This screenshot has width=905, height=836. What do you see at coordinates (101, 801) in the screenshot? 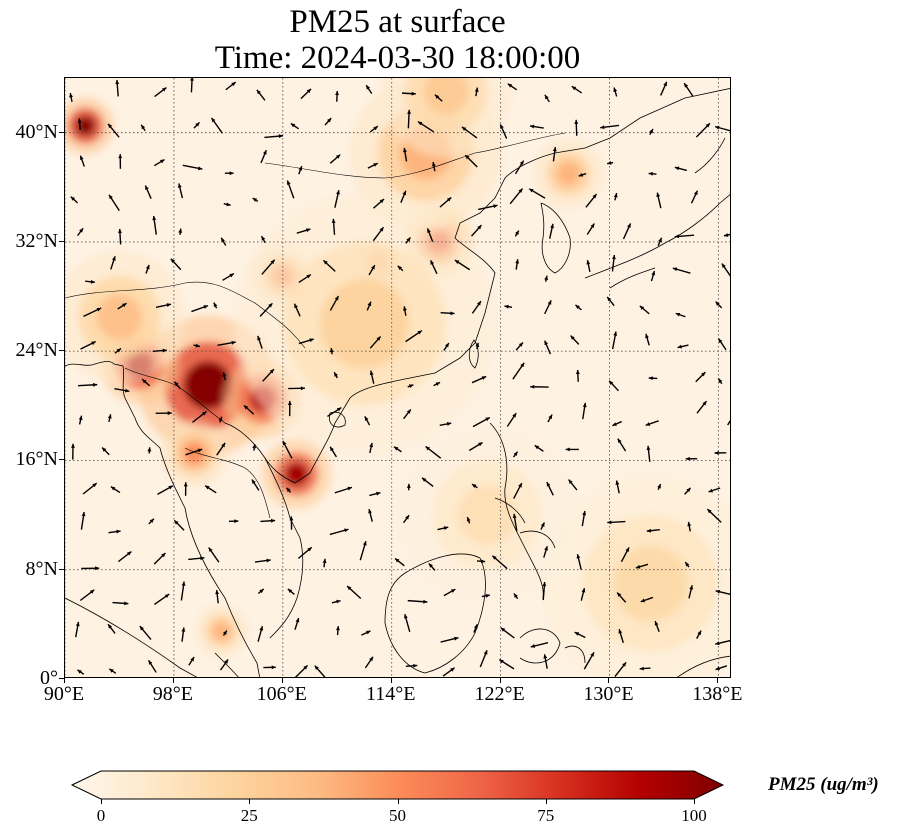
I see `colorbar-tick-mark` at bounding box center [101, 801].